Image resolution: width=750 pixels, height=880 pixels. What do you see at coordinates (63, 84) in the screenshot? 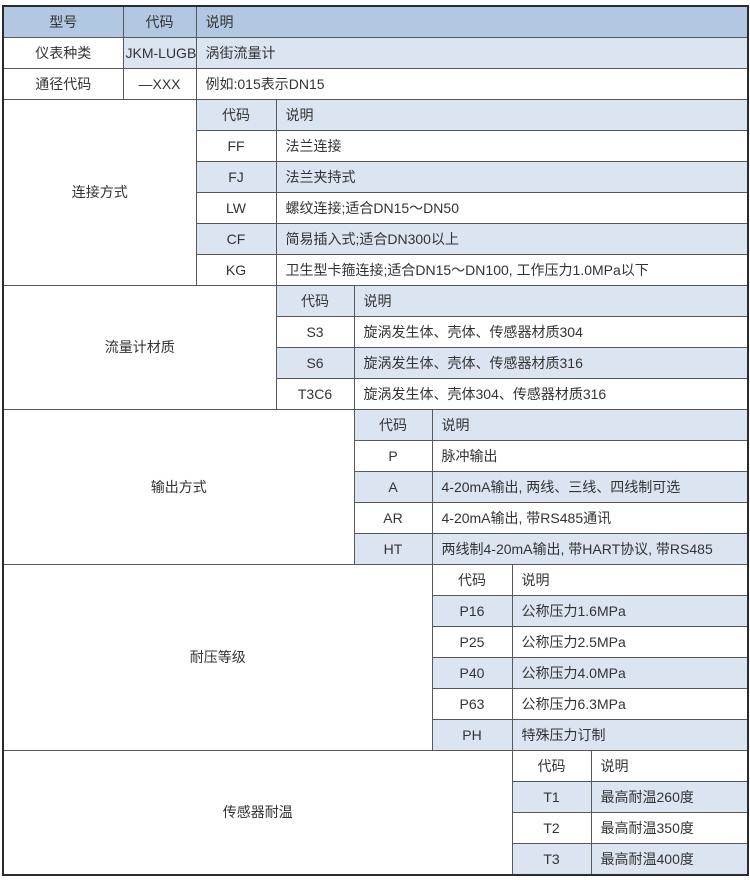
I see `cell-label: 通径代码` at bounding box center [63, 84].